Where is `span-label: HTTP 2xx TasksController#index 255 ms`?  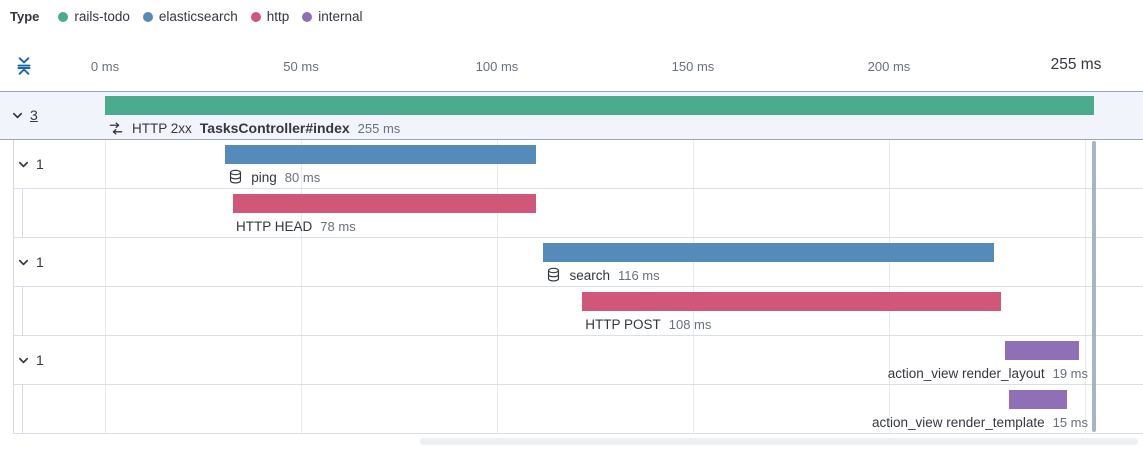 span-label: HTTP 2xx TasksController#index 255 ms is located at coordinates (254, 128).